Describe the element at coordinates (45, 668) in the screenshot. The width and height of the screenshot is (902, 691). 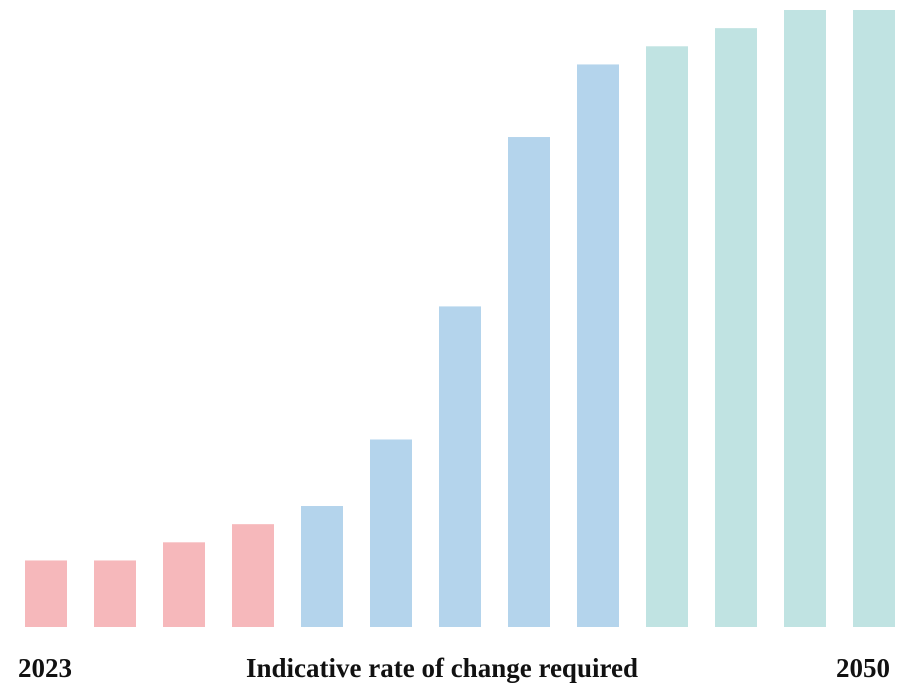
I see `start-year-label: 2023` at that location.